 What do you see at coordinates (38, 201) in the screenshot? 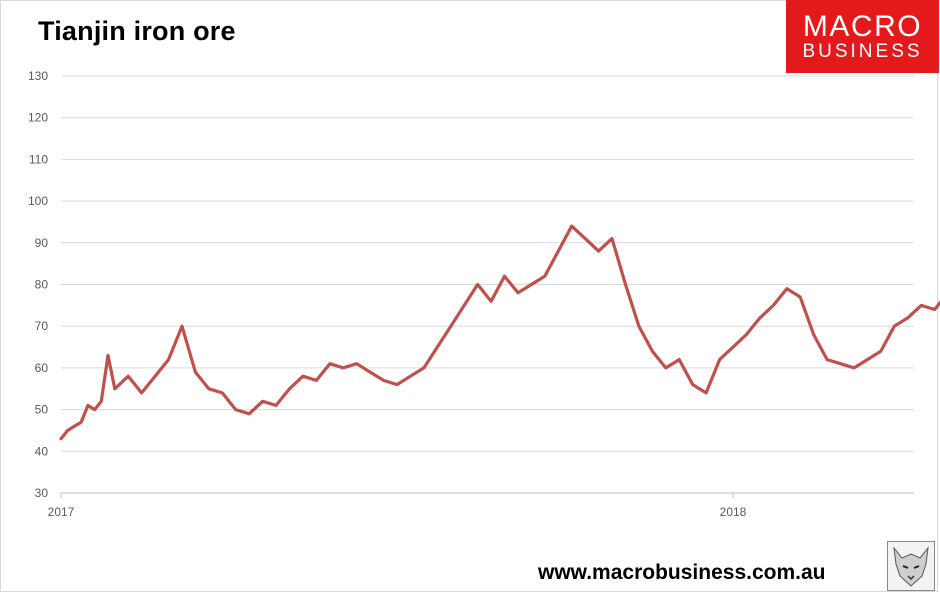
I see `y-tick-label-100: 100` at bounding box center [38, 201].